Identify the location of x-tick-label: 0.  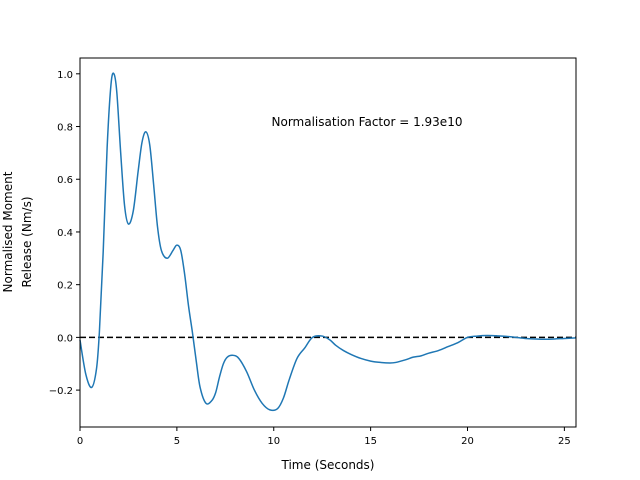
(80, 441).